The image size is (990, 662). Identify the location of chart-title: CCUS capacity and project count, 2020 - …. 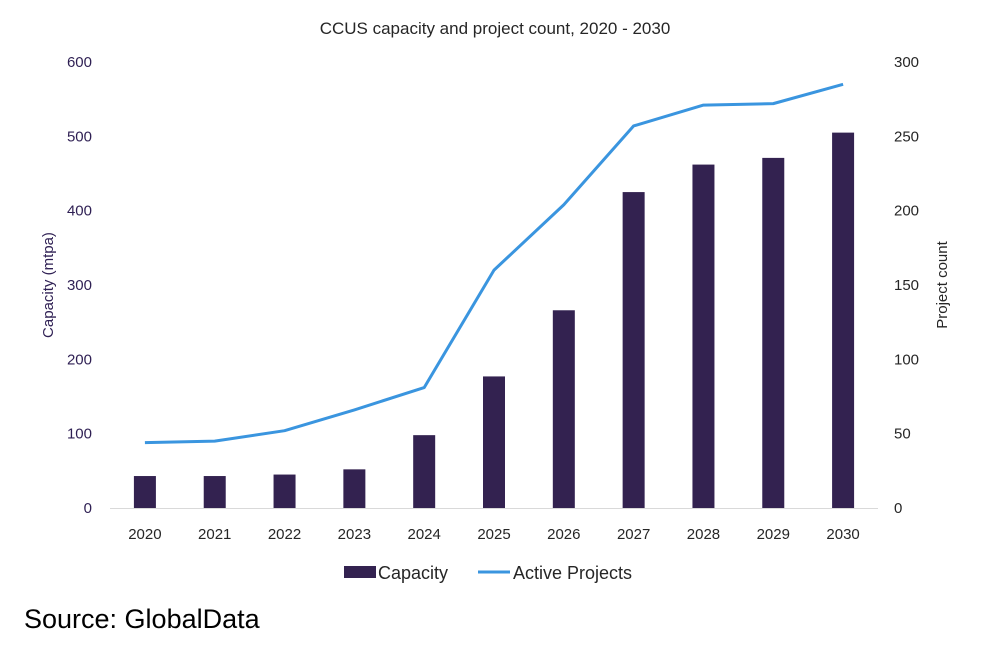
(495, 28).